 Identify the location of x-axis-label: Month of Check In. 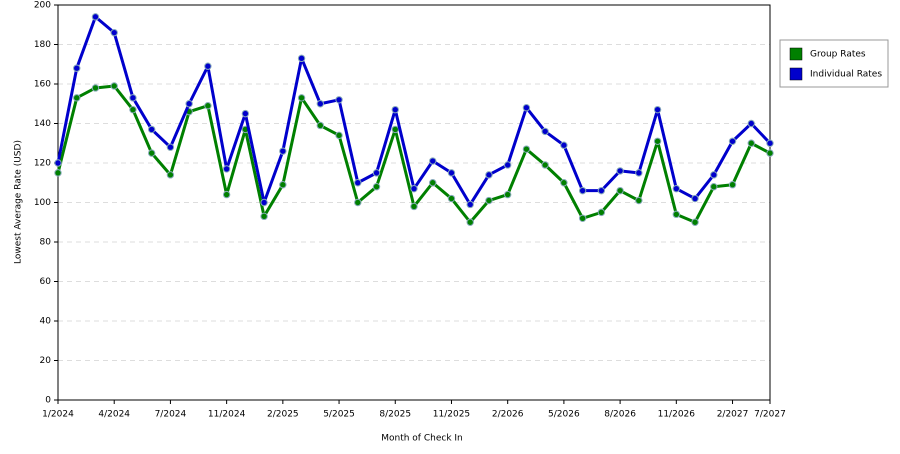
(422, 439).